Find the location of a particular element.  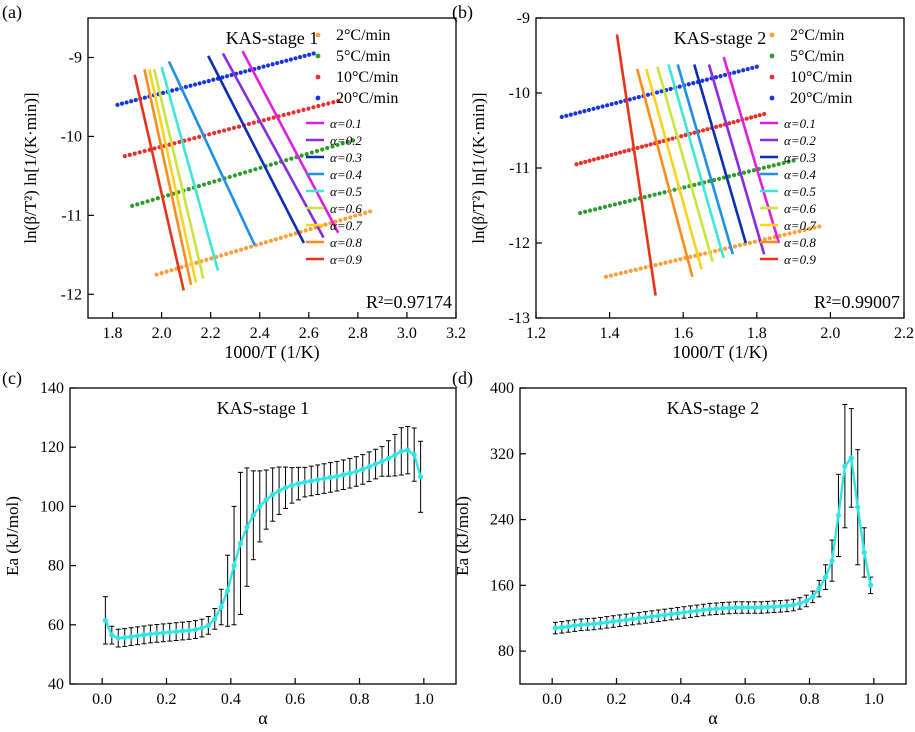

fit-line-α=0.8 is located at coordinates (664, 173).